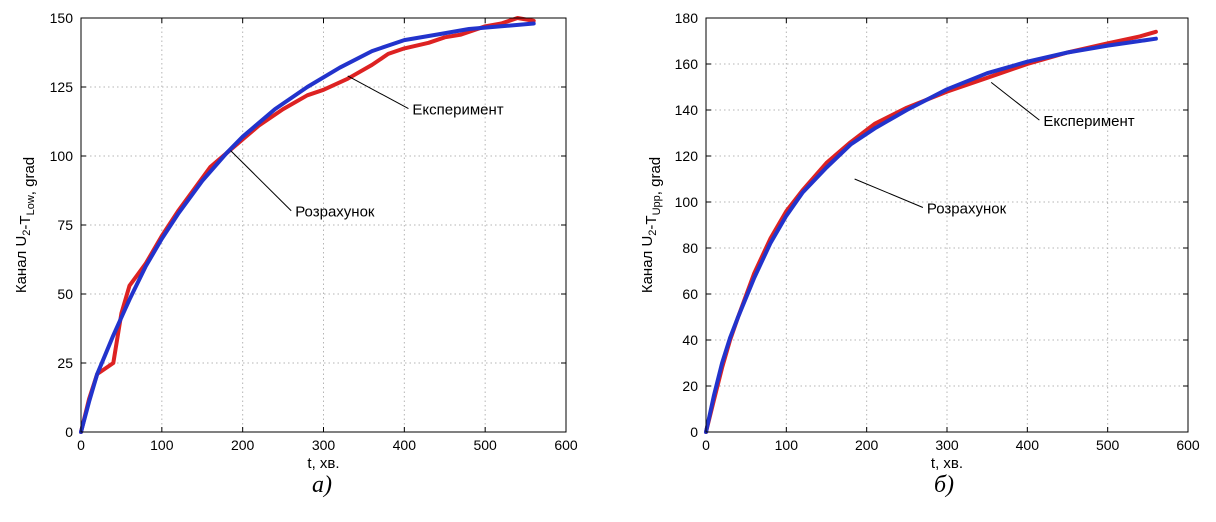 This screenshot has width=1216, height=522. Describe the element at coordinates (651, 225) in the screenshot. I see `y-axis-label: Канал U2-TUpp, grad` at that location.